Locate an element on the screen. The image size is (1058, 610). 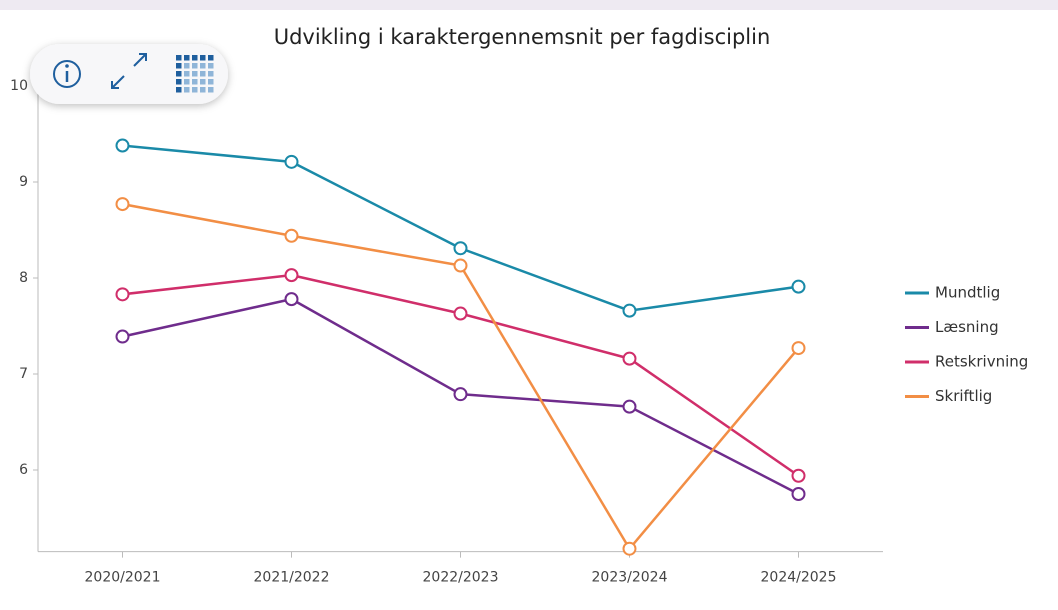
table-button is located at coordinates (195, 74).